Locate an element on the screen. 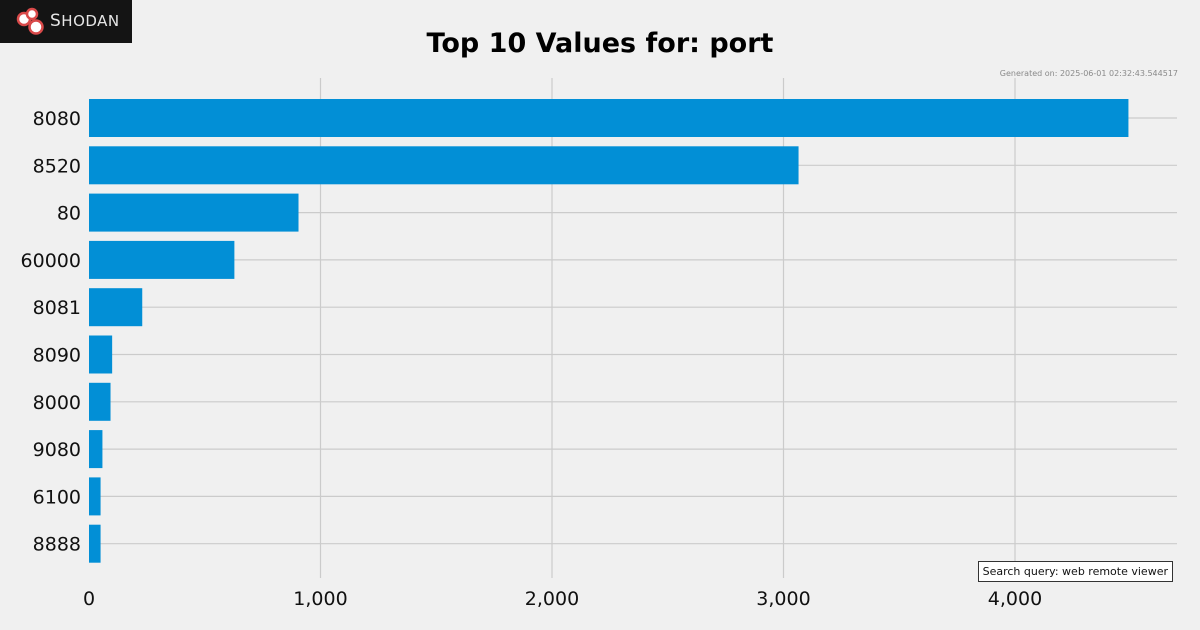 This screenshot has width=1200, height=630. x-label-2: 2,000 is located at coordinates (552, 599).